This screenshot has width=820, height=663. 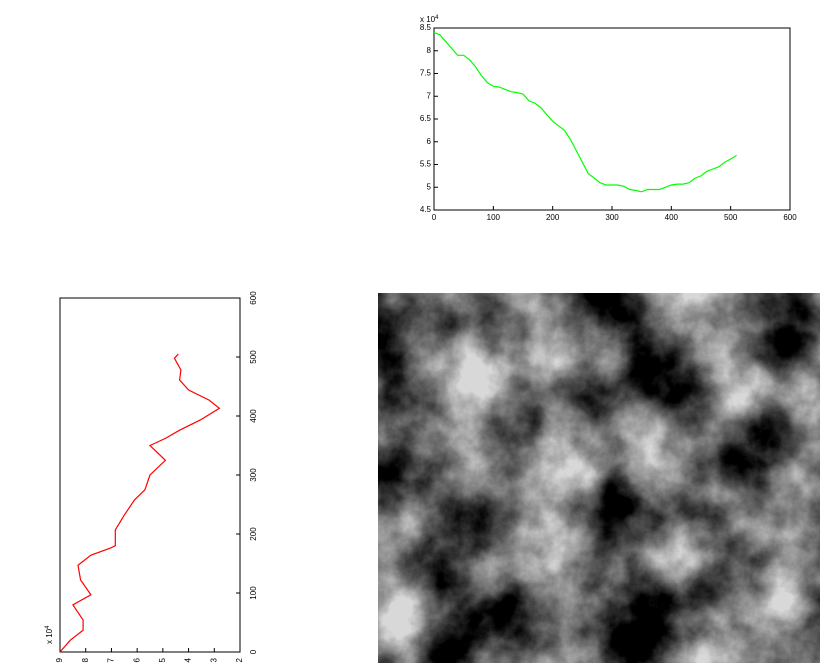 I want to click on y-tick-label: 6.5, so click(x=426, y=118).